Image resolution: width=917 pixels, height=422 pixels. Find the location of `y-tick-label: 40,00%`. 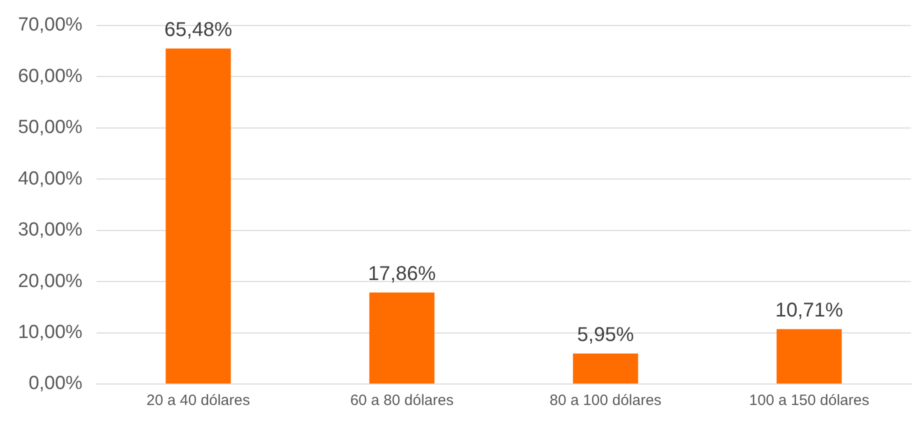

y-tick-label: 40,00% is located at coordinates (50, 179).